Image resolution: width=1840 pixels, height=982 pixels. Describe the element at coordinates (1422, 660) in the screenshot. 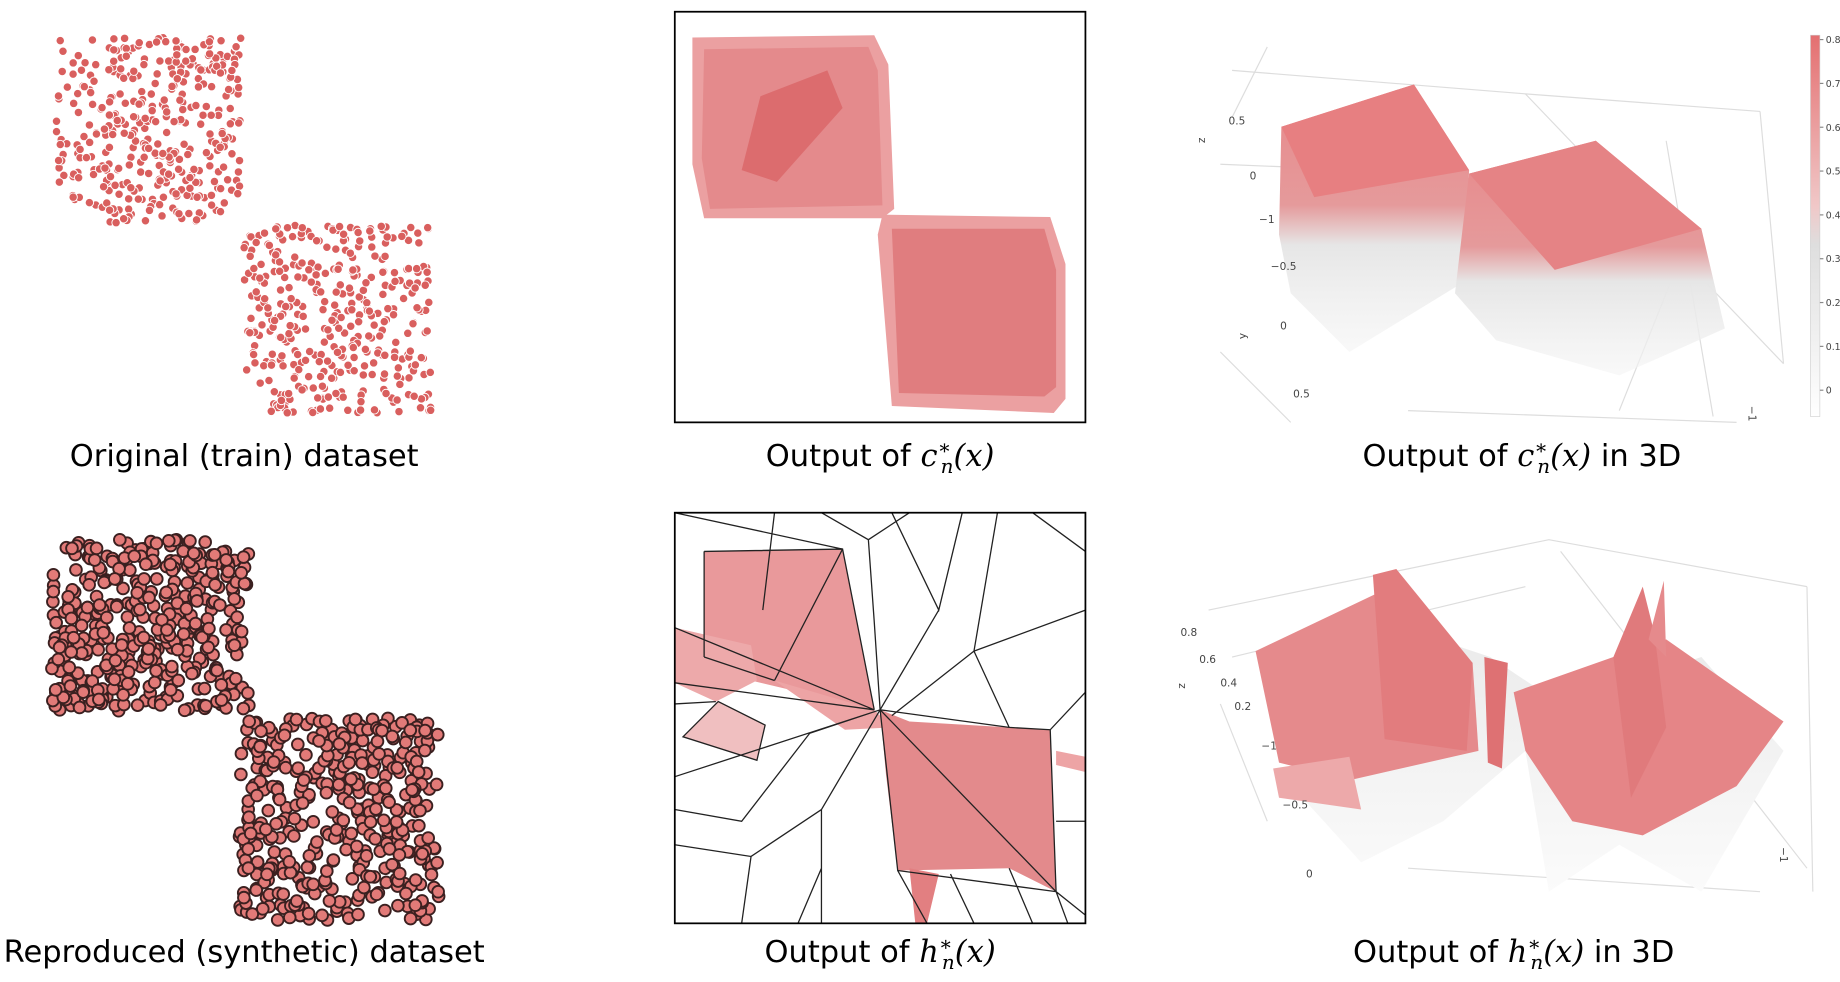

I see `surface` at that location.